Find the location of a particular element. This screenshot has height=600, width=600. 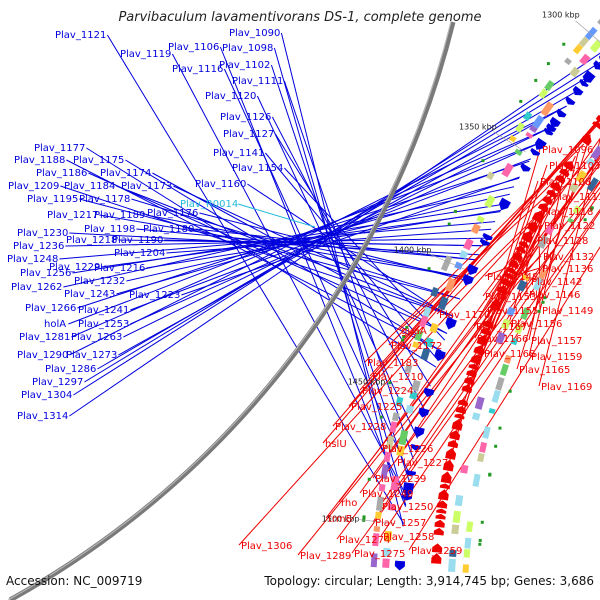

gene-label: Plav_1126 is located at coordinates (245, 117).